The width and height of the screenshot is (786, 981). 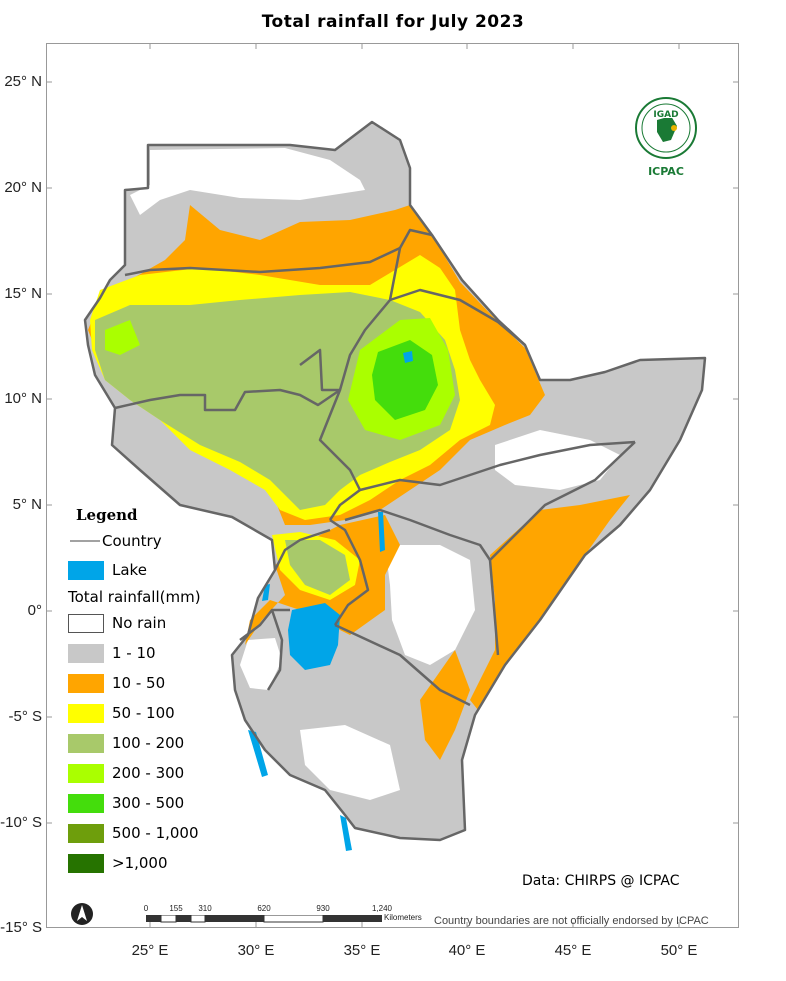 I want to click on lat-label-15s: -15° S, so click(x=21, y=927).